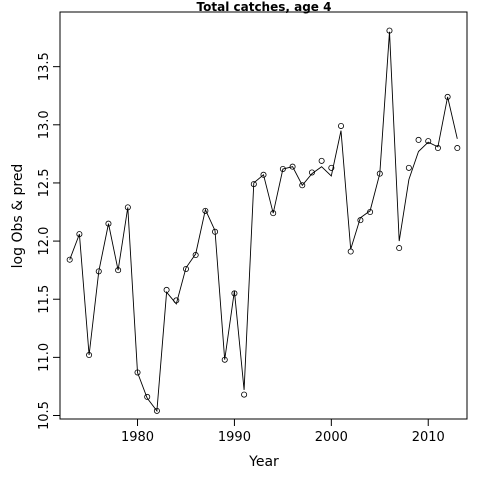  What do you see at coordinates (44, 124) in the screenshot?
I see `y-tick-label: 13.0` at bounding box center [44, 124].